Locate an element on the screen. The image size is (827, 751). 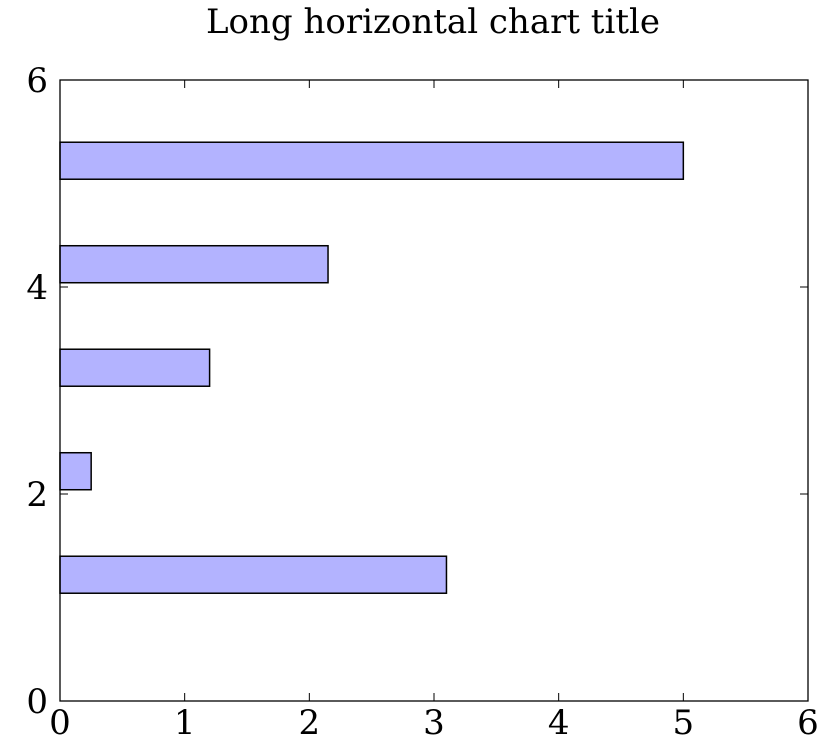
x-tick-label-2: 2 is located at coordinates (310, 723).